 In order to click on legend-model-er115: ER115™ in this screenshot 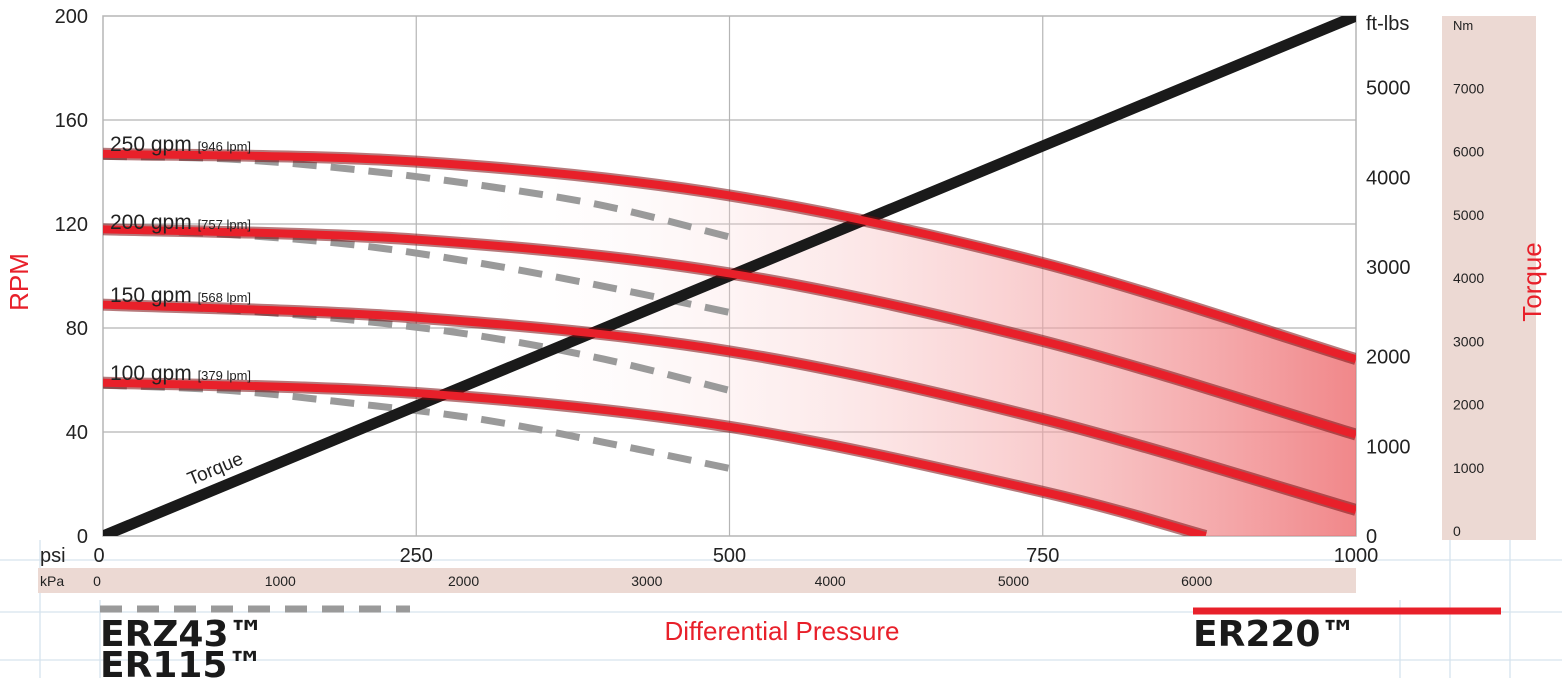, I will do `click(181, 661)`.